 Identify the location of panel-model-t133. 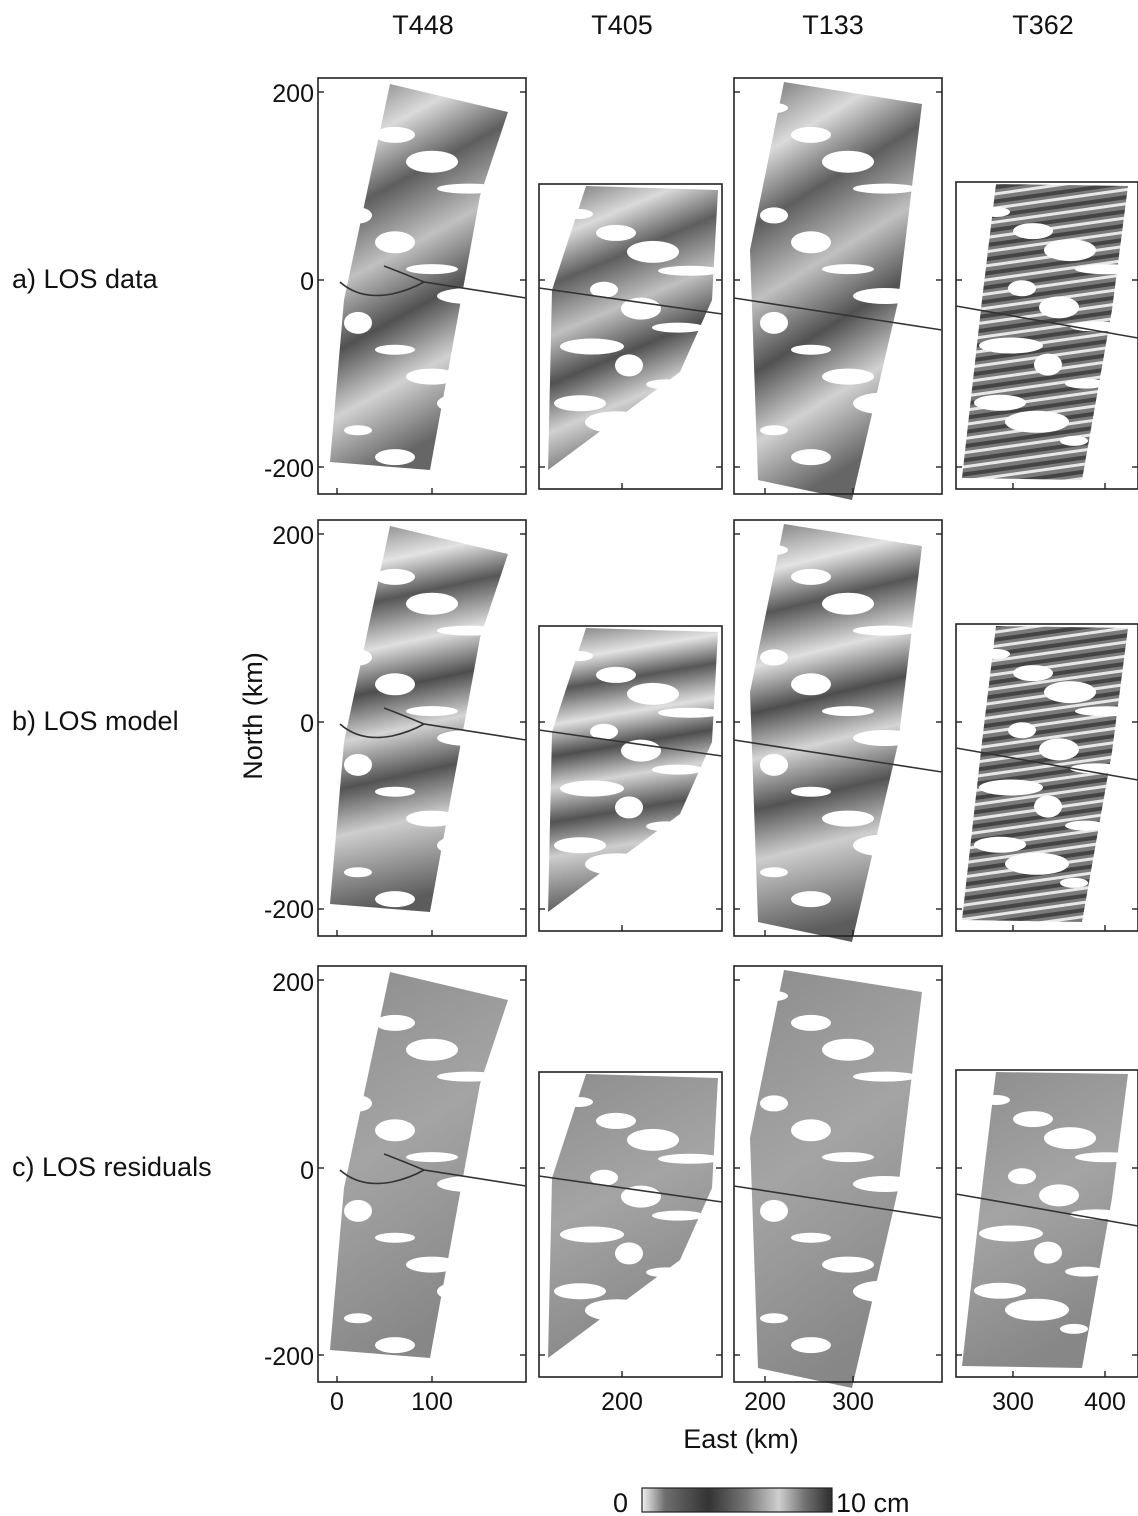
(838, 730).